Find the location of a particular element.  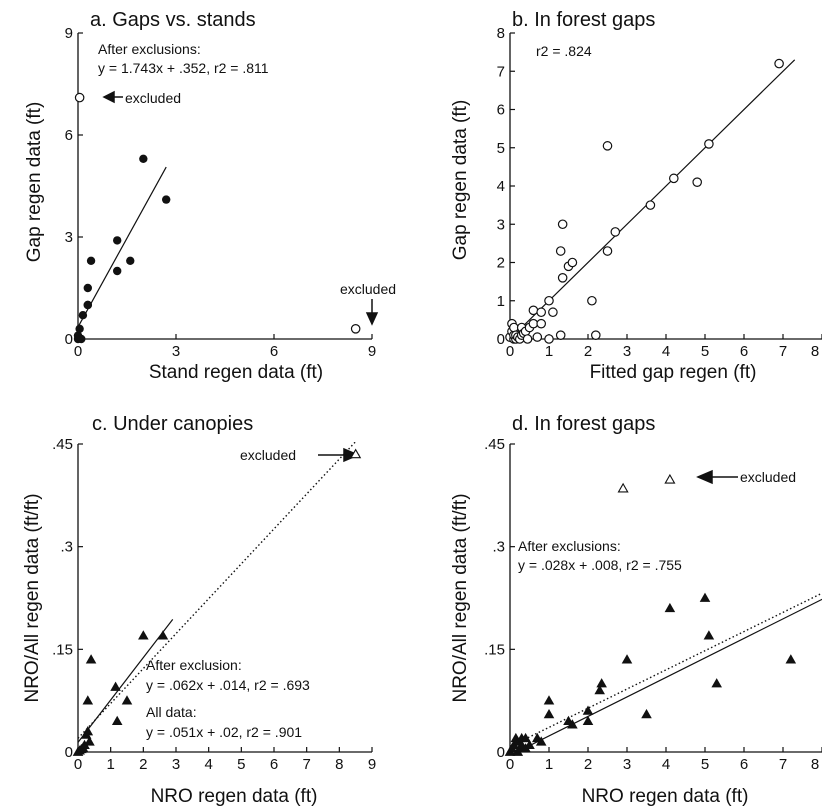

panel-c-fit-line-dotted is located at coordinates (217, 590).